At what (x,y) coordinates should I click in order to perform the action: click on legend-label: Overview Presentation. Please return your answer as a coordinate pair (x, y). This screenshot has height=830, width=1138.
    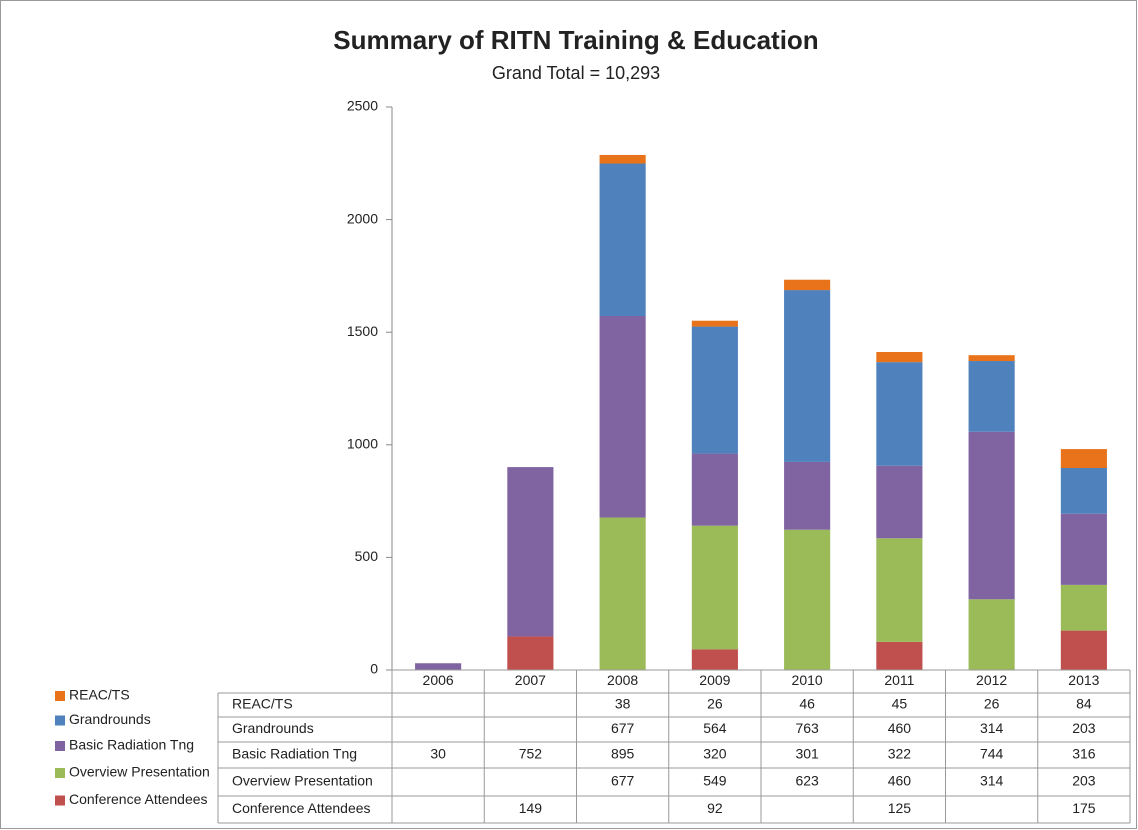
    Looking at the image, I should click on (139, 772).